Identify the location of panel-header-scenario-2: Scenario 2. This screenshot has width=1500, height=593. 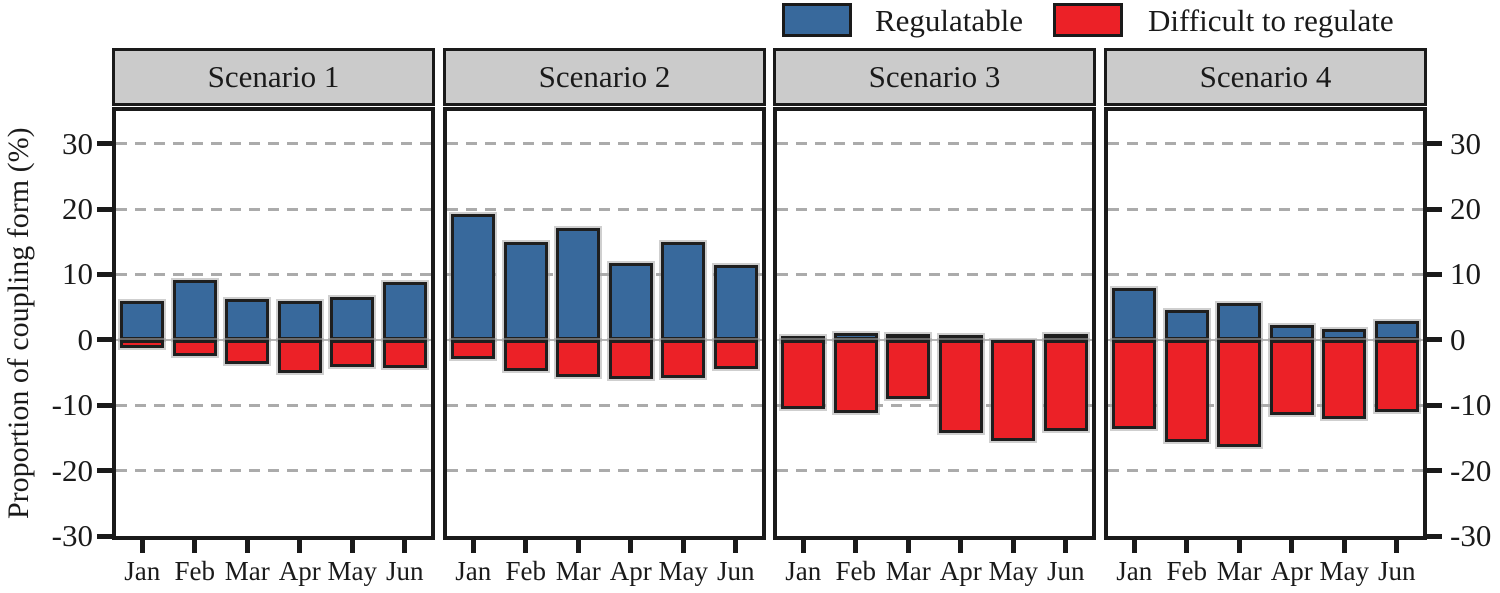
(604, 77).